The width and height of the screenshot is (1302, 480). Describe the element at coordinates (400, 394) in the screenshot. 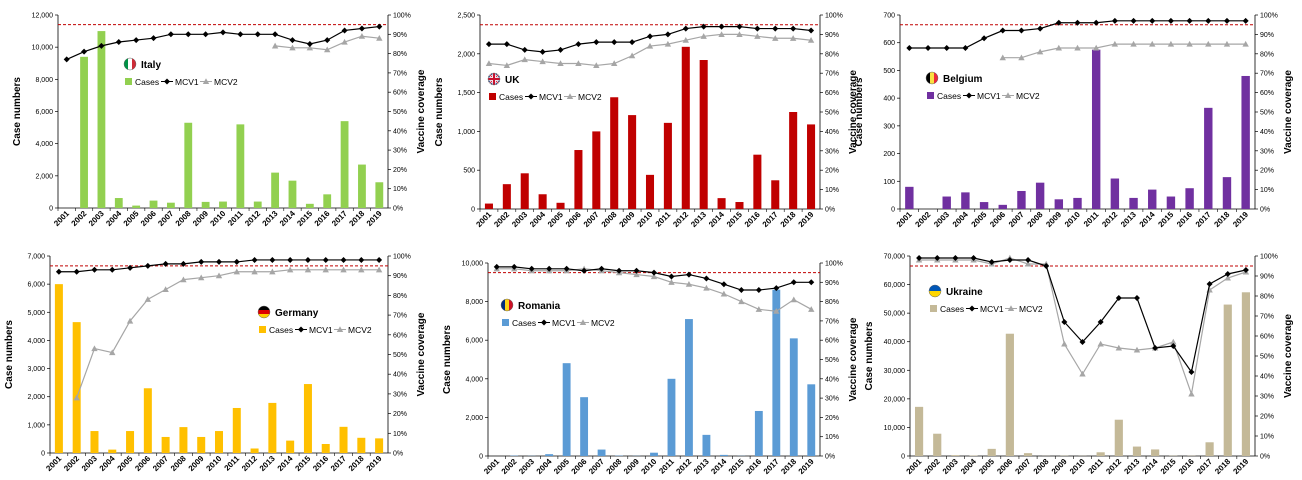

I see `y2-tick-label: 30%` at that location.